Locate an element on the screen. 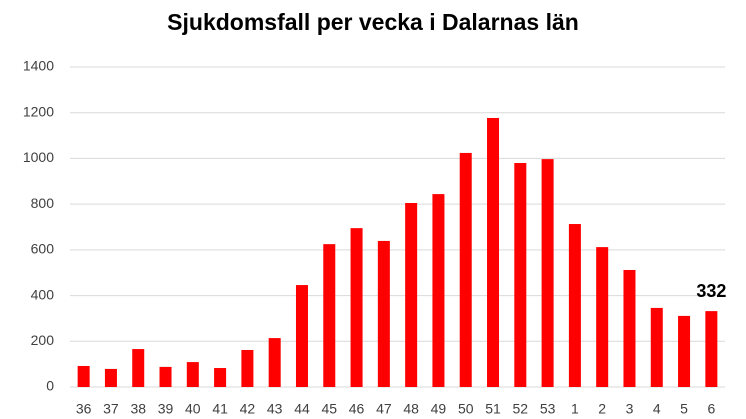 Image resolution: width=746 pixels, height=419 pixels. y-tick-label: 200 is located at coordinates (43, 340).